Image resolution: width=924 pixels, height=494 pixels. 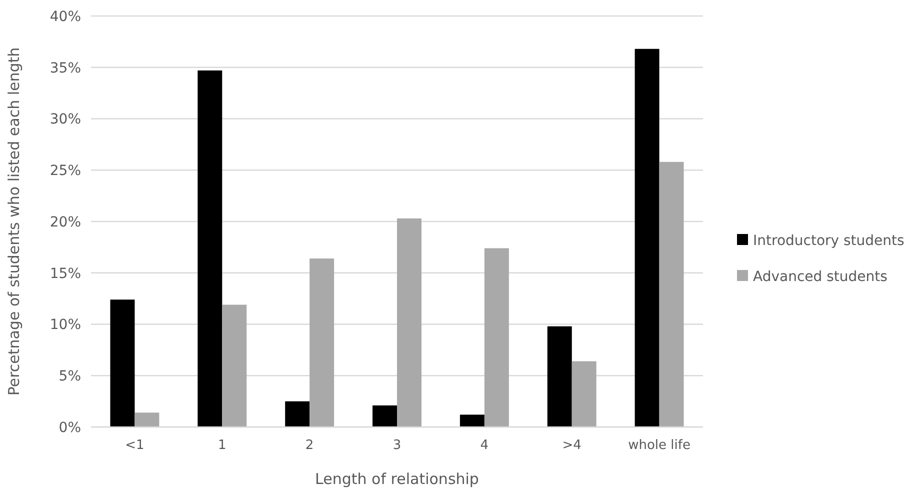 I want to click on y-tick-label: 5%, so click(x=69, y=376).